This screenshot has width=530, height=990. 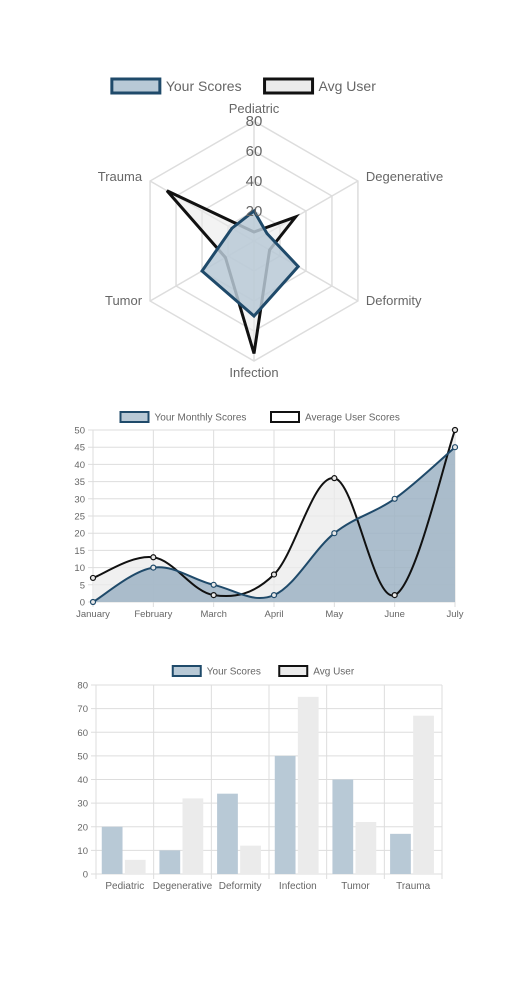 I want to click on line-y-tick-label: 15, so click(x=79, y=551).